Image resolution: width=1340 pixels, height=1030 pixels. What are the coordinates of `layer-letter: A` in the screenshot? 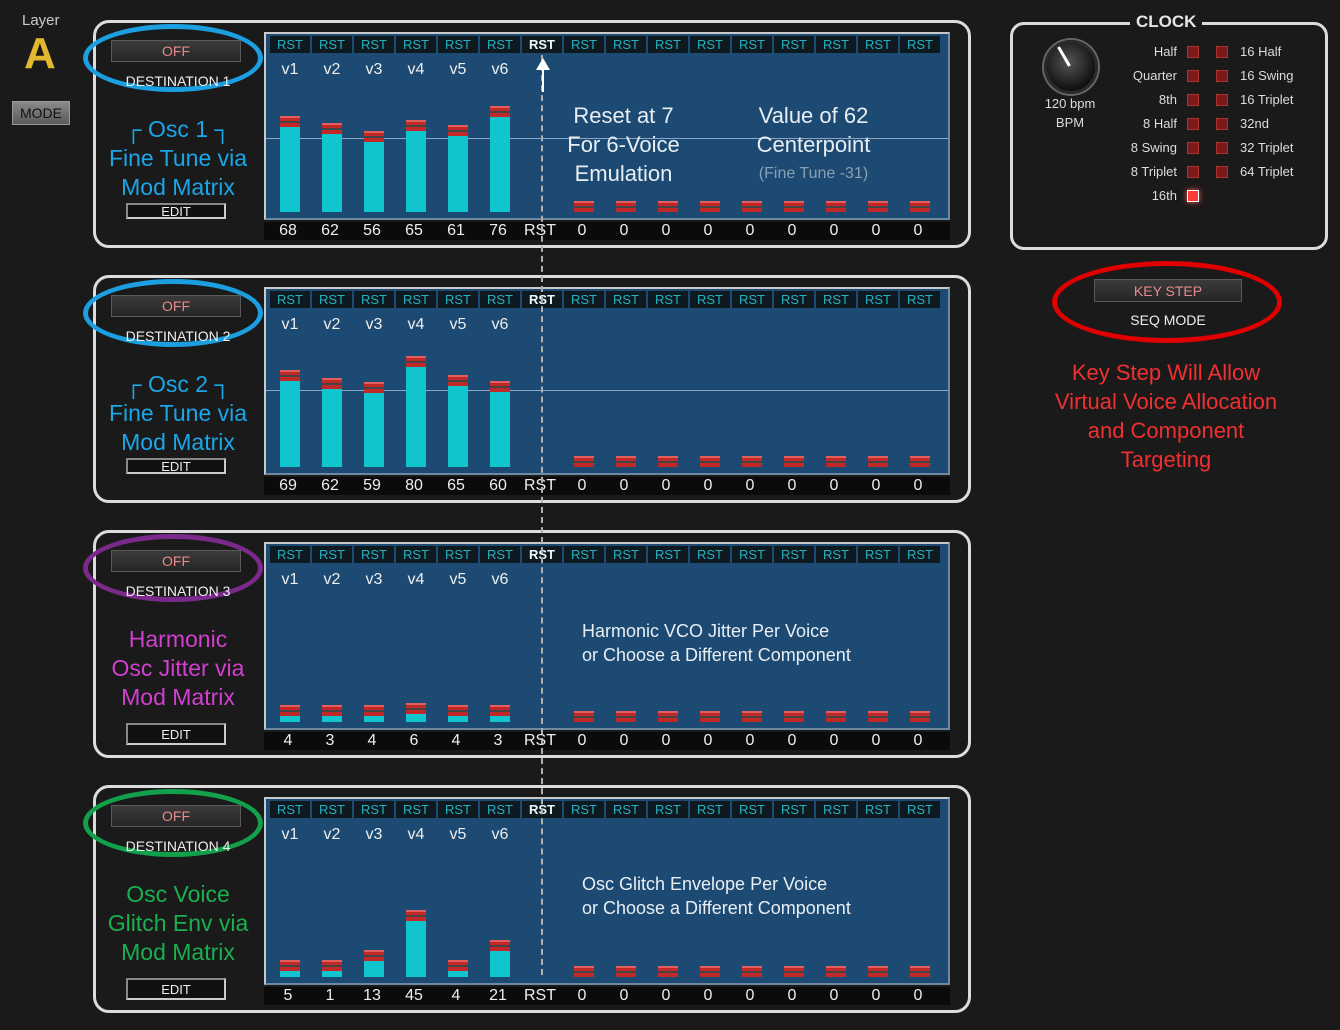 It's located at (40, 53).